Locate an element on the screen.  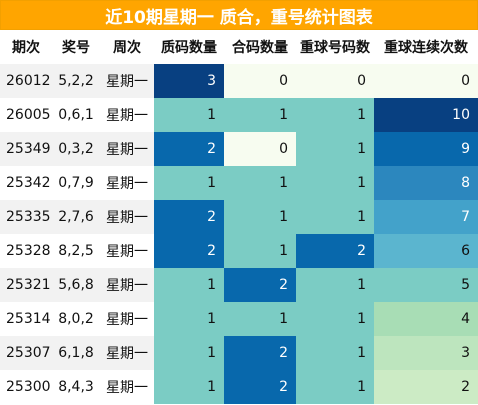
header-period: 期次 is located at coordinates (26, 47).